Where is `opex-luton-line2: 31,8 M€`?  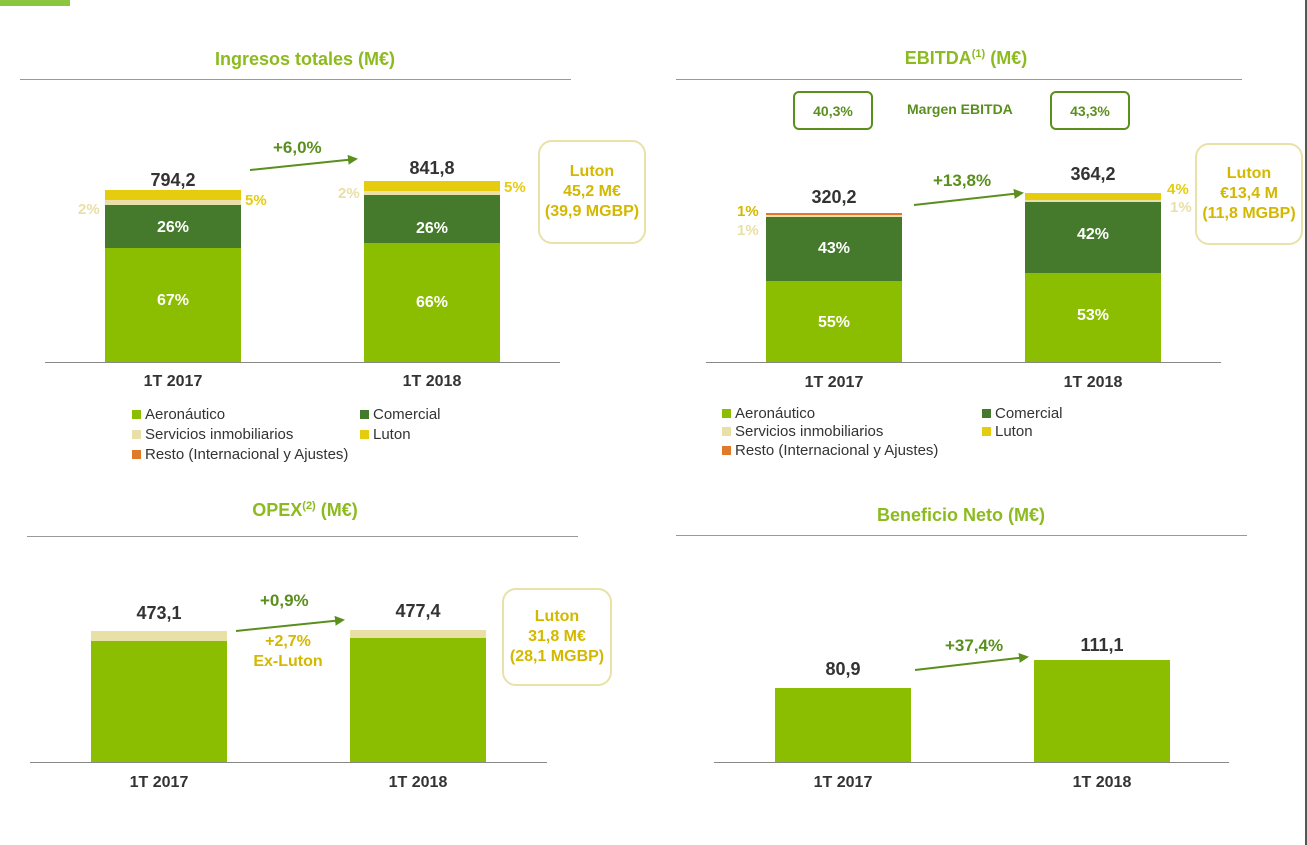 opex-luton-line2: 31,8 M€ is located at coordinates (557, 636).